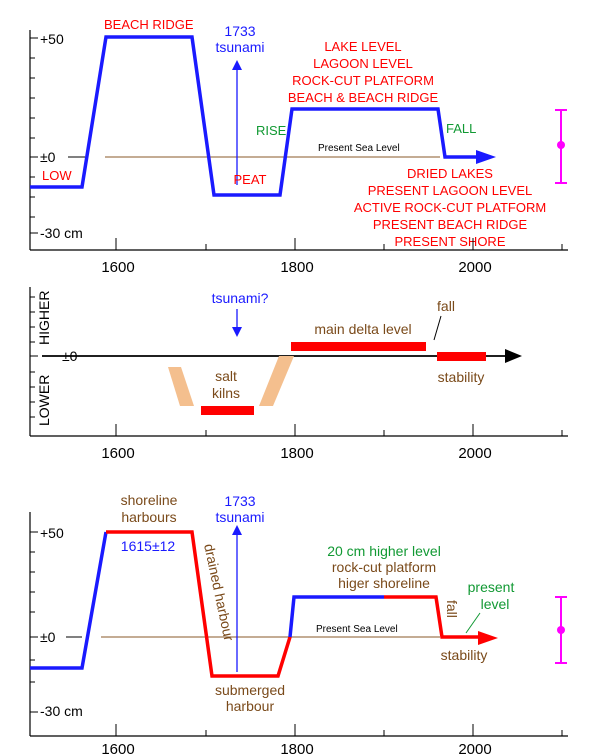 The image size is (596, 756). What do you see at coordinates (432, 617) in the screenshot?
I see `bot-curve-red-late` at bounding box center [432, 617].